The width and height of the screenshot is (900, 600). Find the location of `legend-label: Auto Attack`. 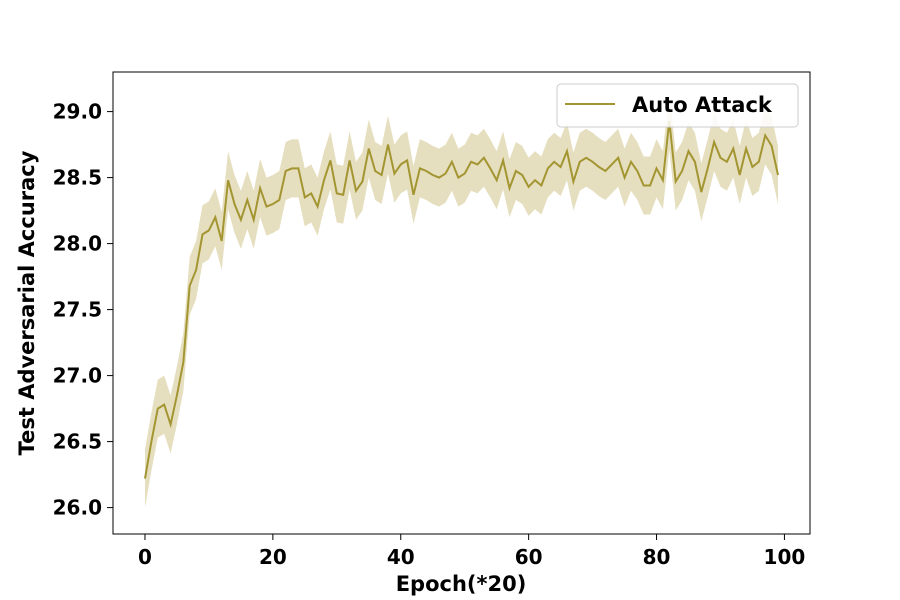

legend-label: Auto Attack is located at coordinates (702, 105).